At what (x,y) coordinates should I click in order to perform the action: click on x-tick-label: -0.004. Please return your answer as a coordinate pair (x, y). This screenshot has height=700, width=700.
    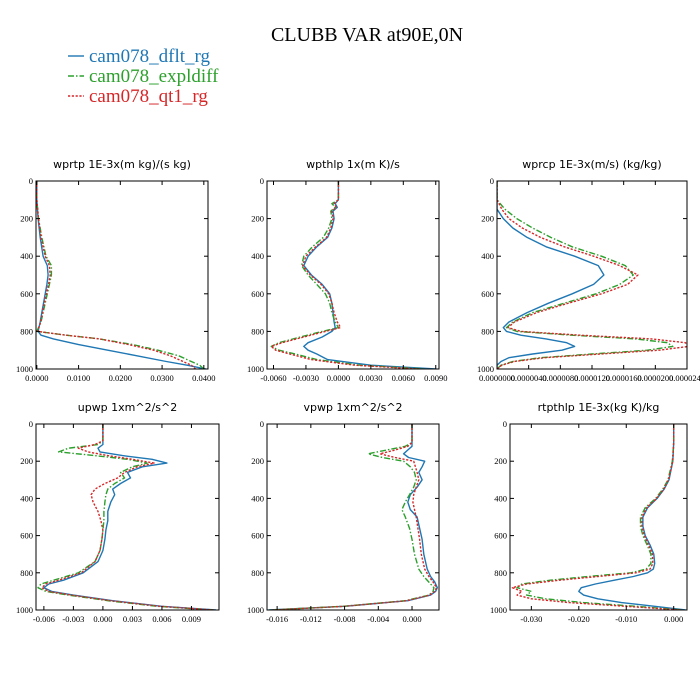
    Looking at the image, I should click on (378, 619).